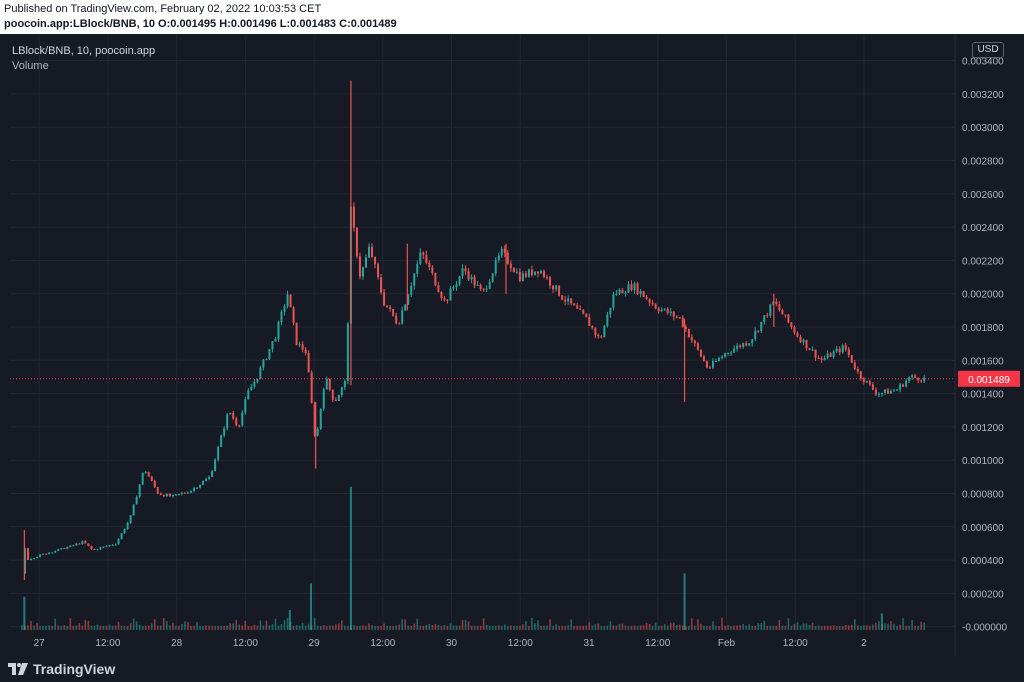  Describe the element at coordinates (84, 51) in the screenshot. I see `legend-symbol: LBlock/BNB, 10, poocoin.app` at that location.